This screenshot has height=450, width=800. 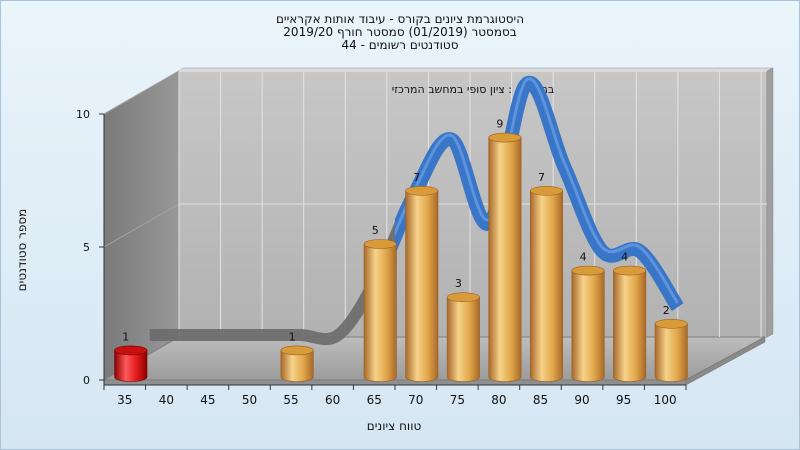 What do you see at coordinates (166, 400) in the screenshot?
I see `x-tick-label: 40` at bounding box center [166, 400].